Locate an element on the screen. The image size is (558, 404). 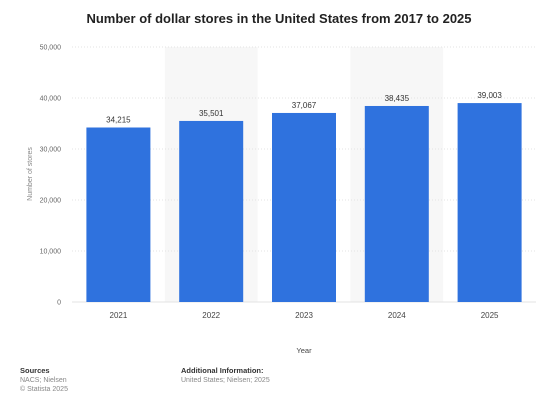
value-label: 35,501 is located at coordinates (211, 113).